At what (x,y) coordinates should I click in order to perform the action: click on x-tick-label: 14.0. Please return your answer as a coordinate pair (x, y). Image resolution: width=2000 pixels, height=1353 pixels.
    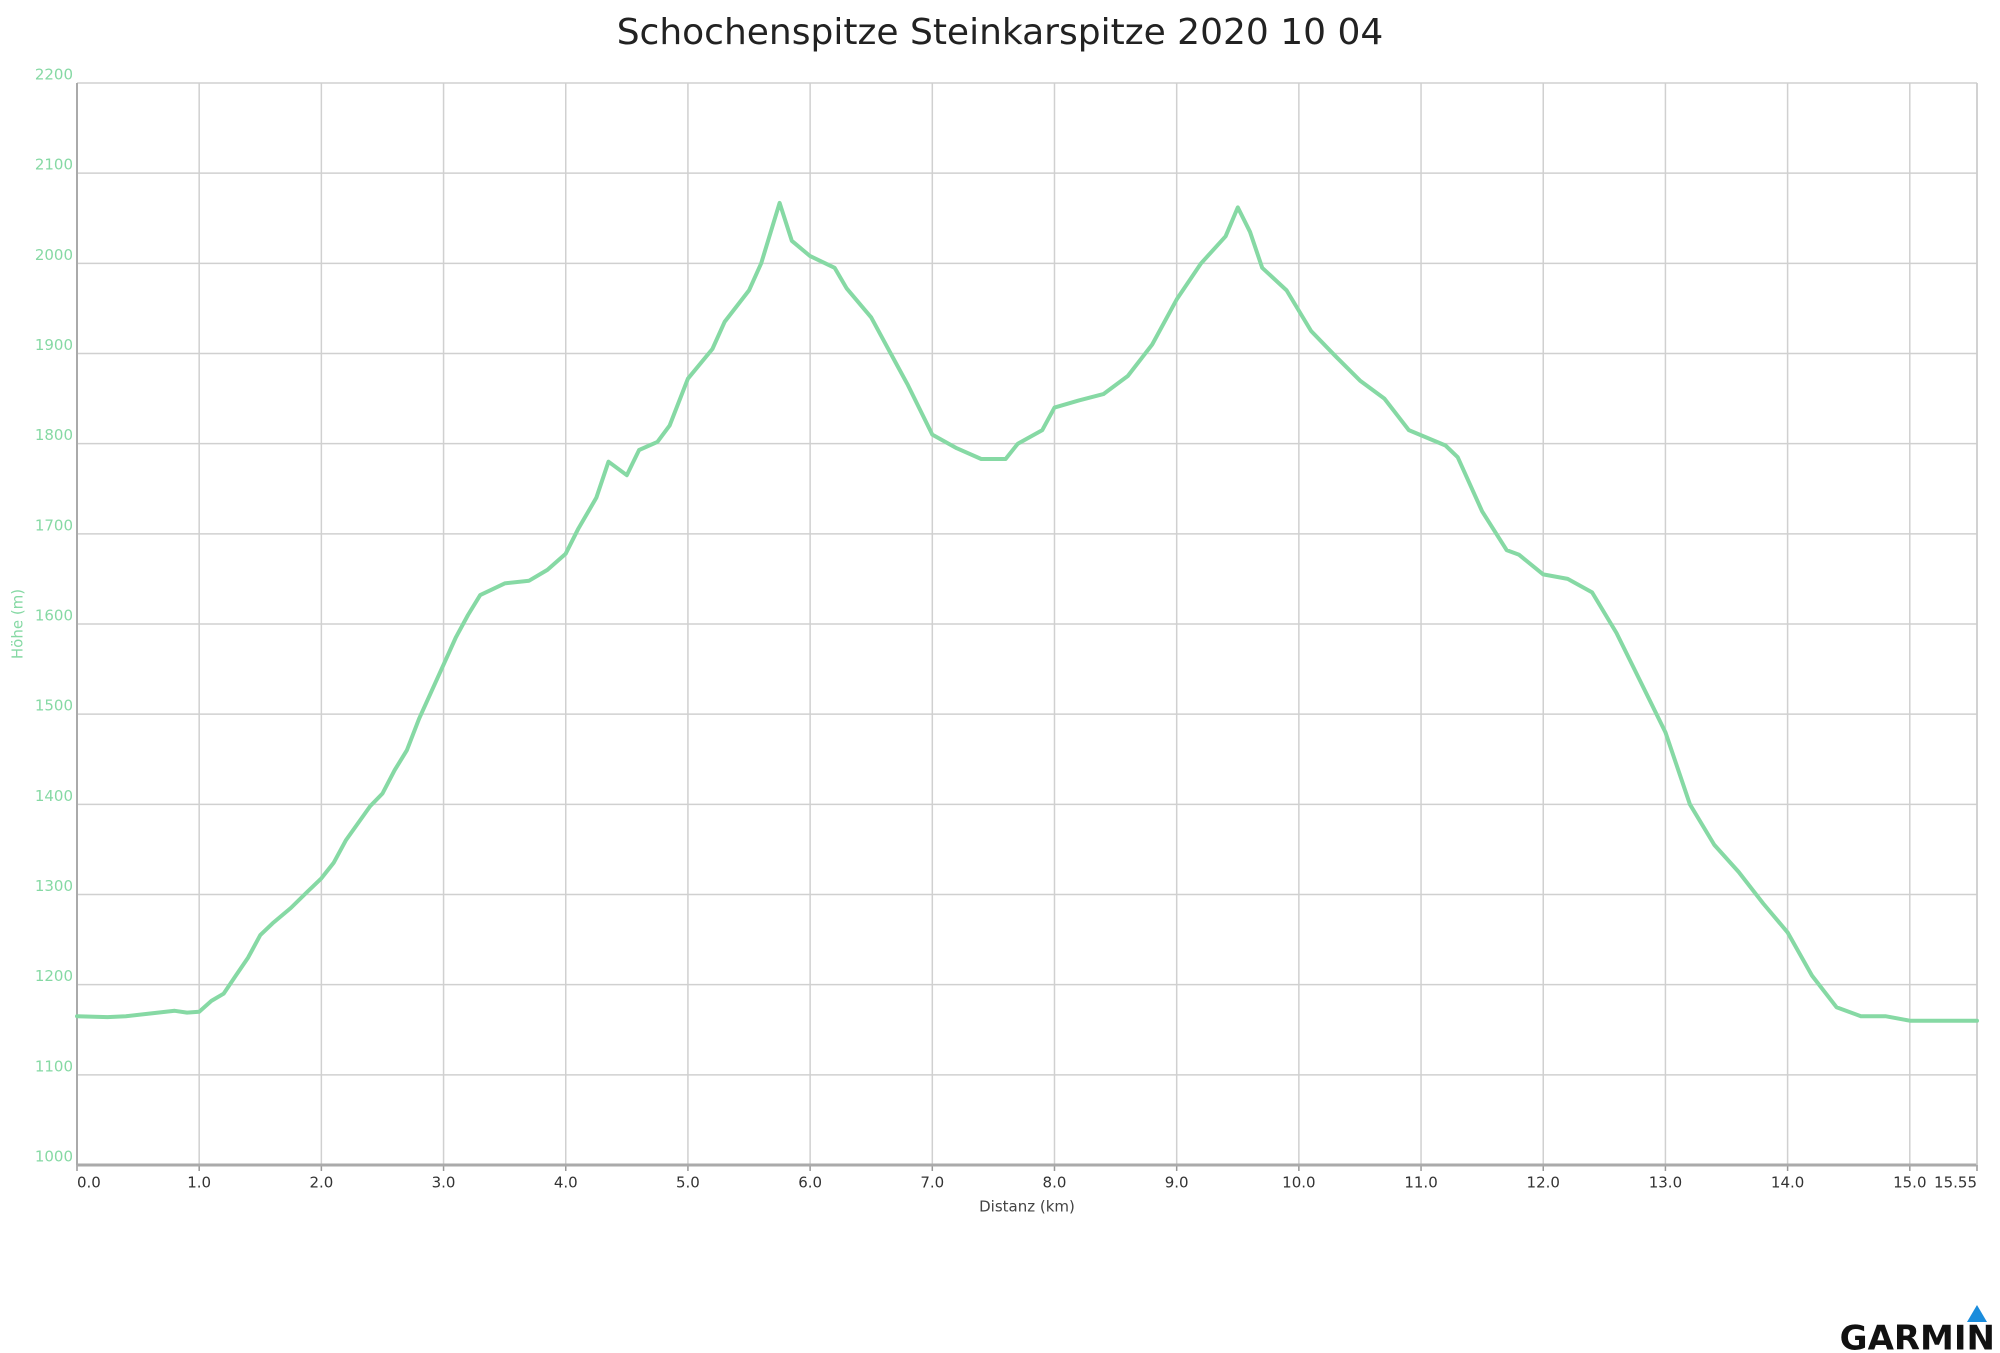
    Looking at the image, I should click on (1787, 1183).